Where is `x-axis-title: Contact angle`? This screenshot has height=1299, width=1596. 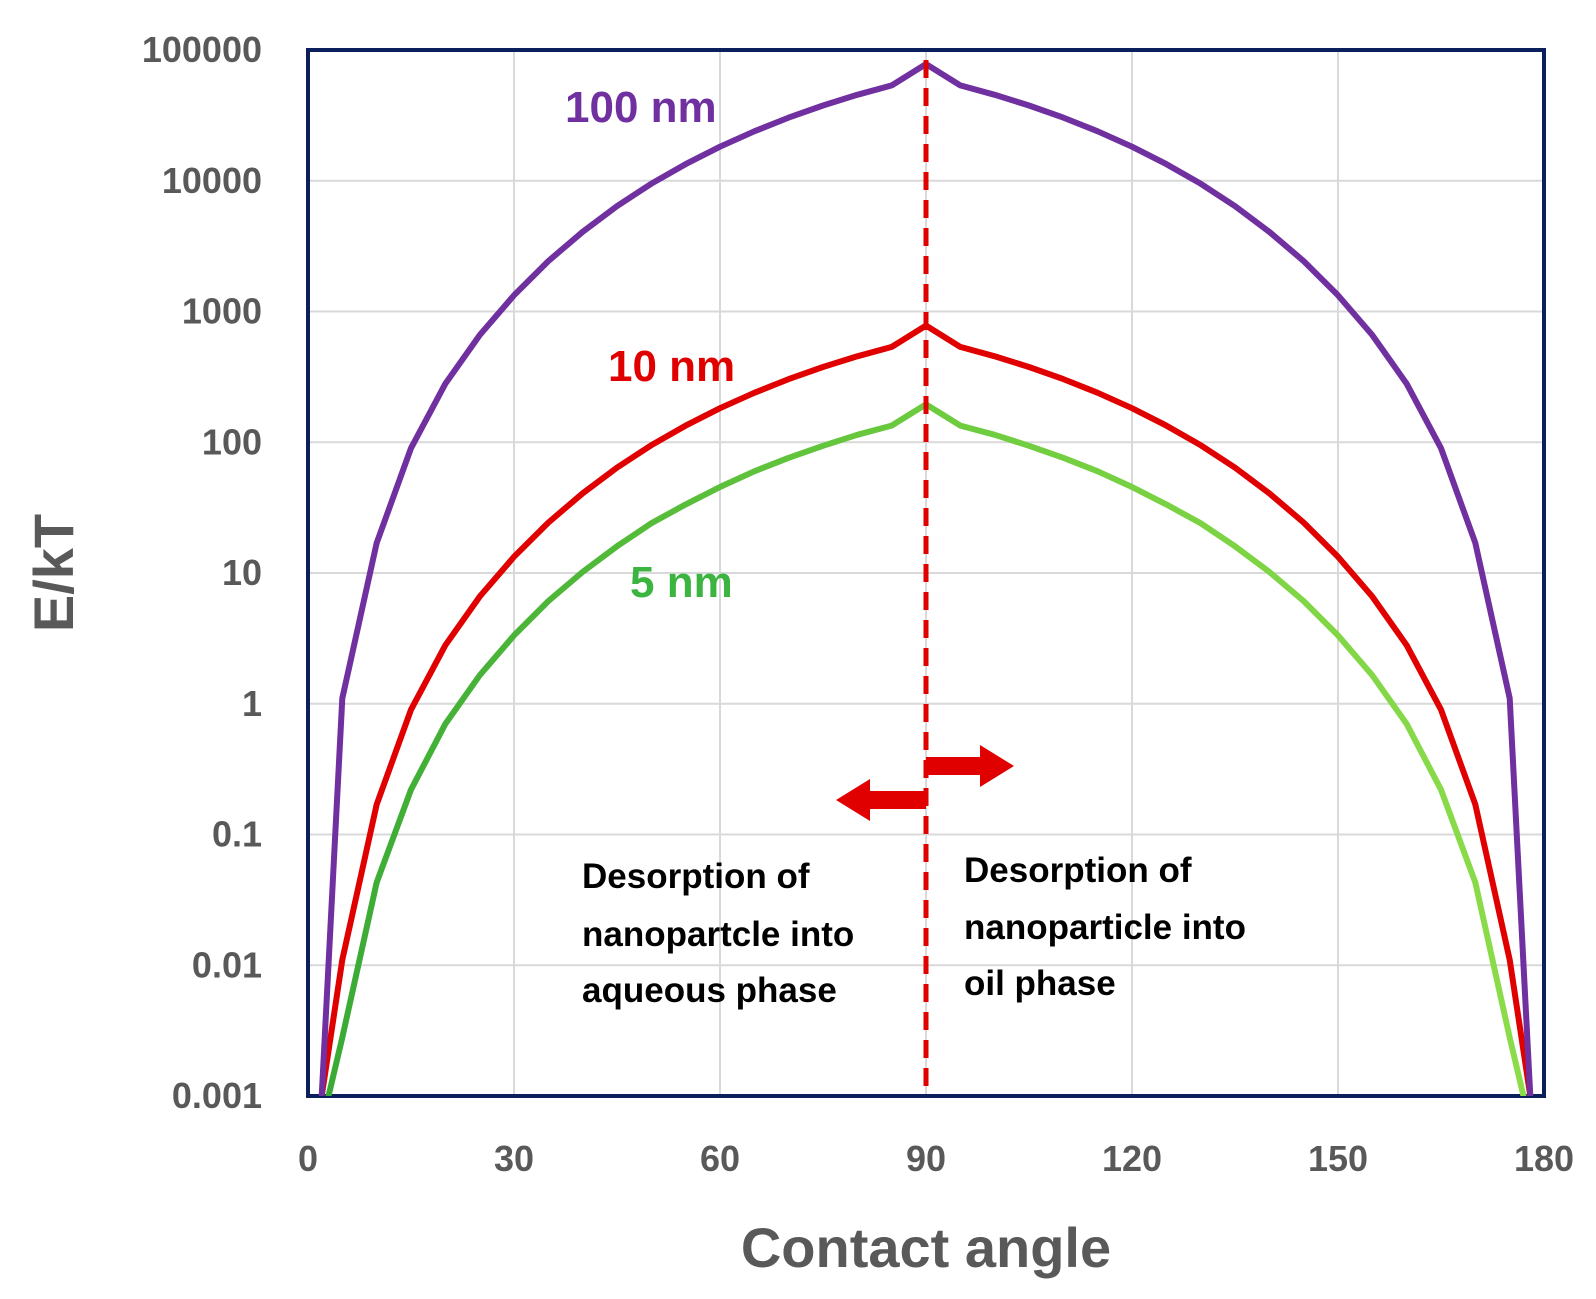
x-axis-title: Contact angle is located at coordinates (926, 1247).